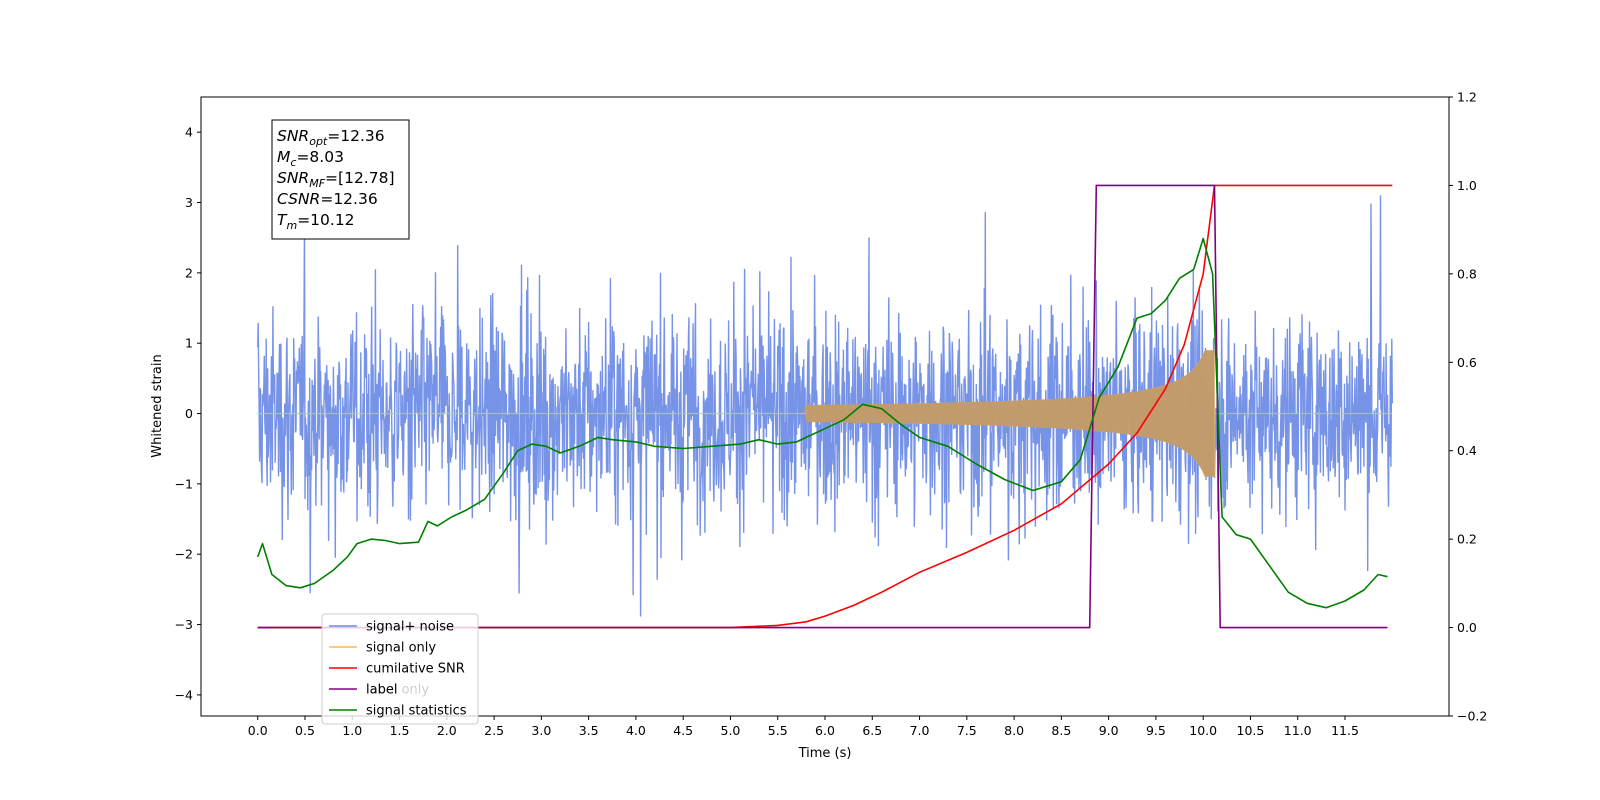 The height and width of the screenshot is (800, 1600). I want to click on y2-axis-ticks: −0.2 0.0 0.2 0.4 0.6 0.8 1.0 1.2, so click(1468, 407).